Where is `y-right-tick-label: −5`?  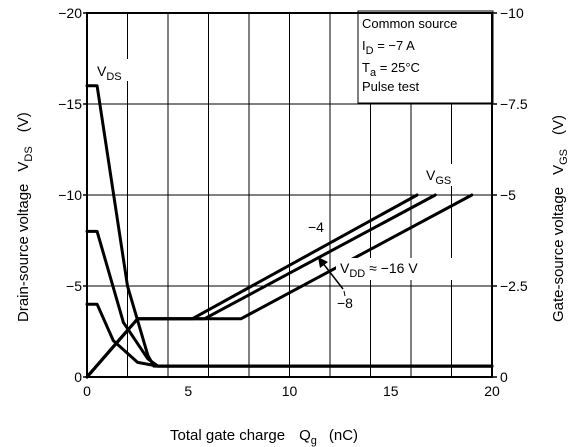
y-right-tick-label: −5 is located at coordinates (508, 195).